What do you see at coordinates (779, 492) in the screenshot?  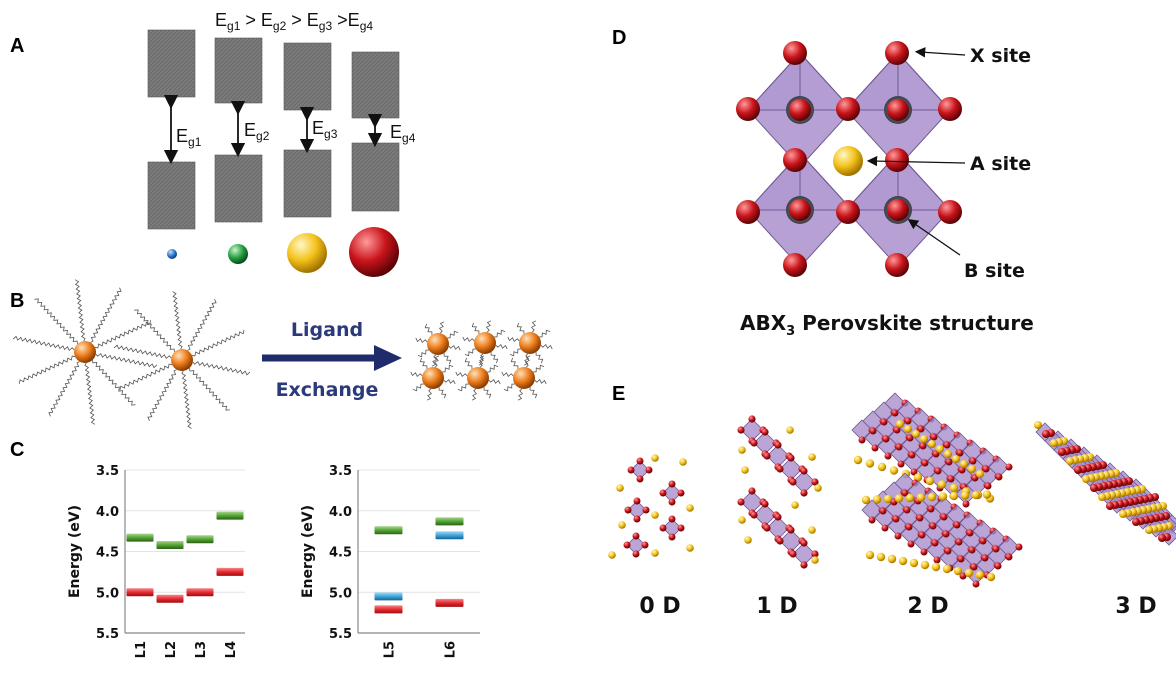 I see `one-d-structure` at bounding box center [779, 492].